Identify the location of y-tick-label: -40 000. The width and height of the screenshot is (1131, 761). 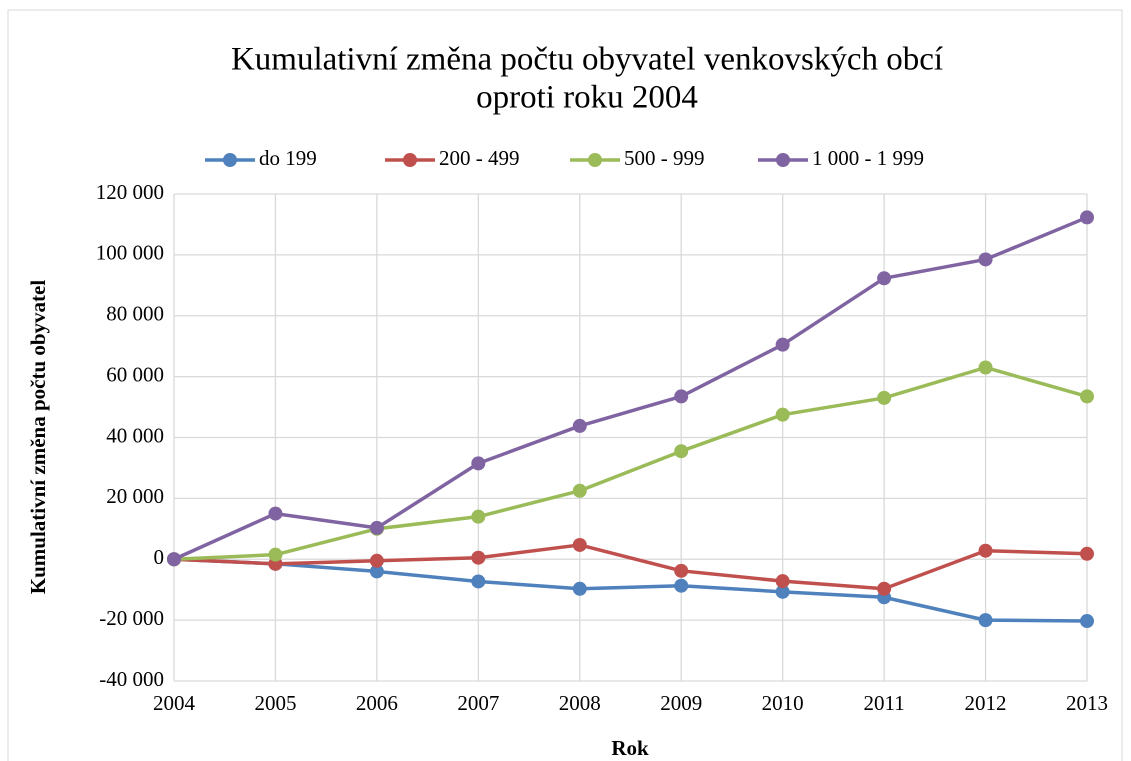
(131, 679).